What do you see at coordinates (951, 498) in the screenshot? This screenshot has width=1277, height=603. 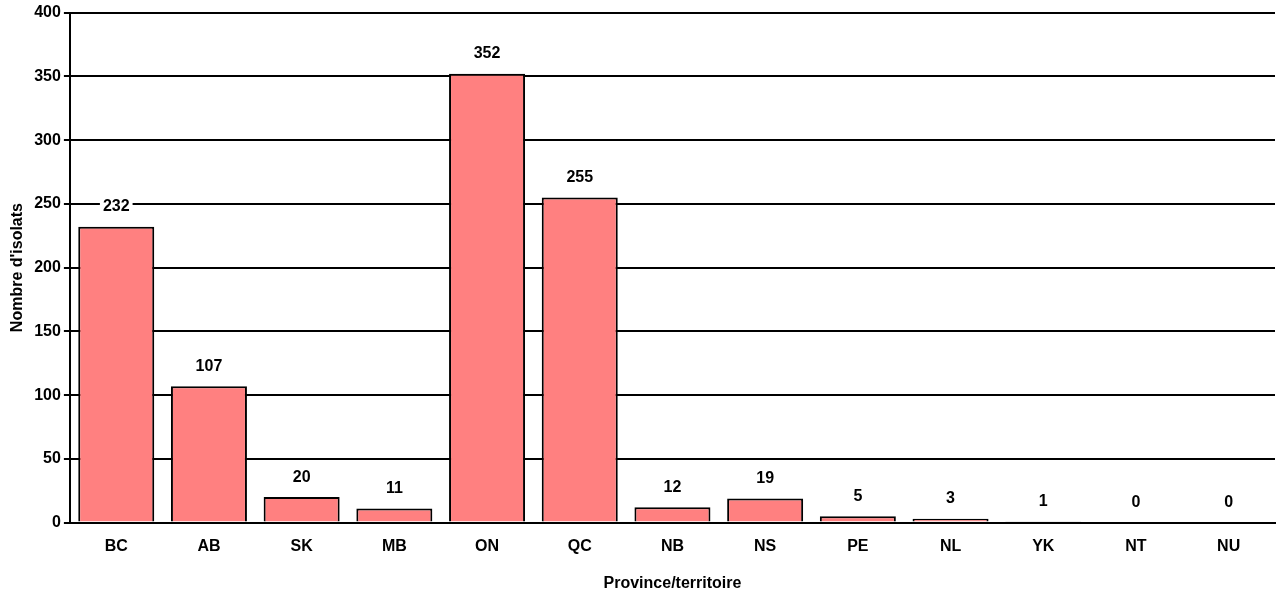 I see `data-label: 3` at bounding box center [951, 498].